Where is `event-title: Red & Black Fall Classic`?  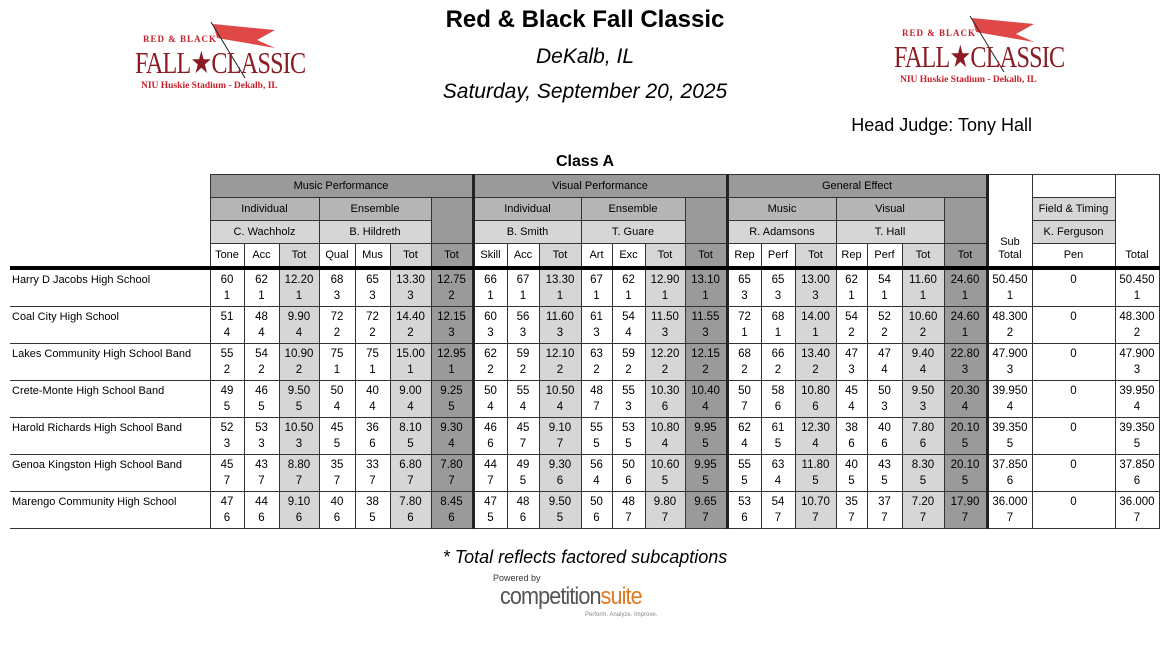 event-title: Red & Black Fall Classic is located at coordinates (585, 19).